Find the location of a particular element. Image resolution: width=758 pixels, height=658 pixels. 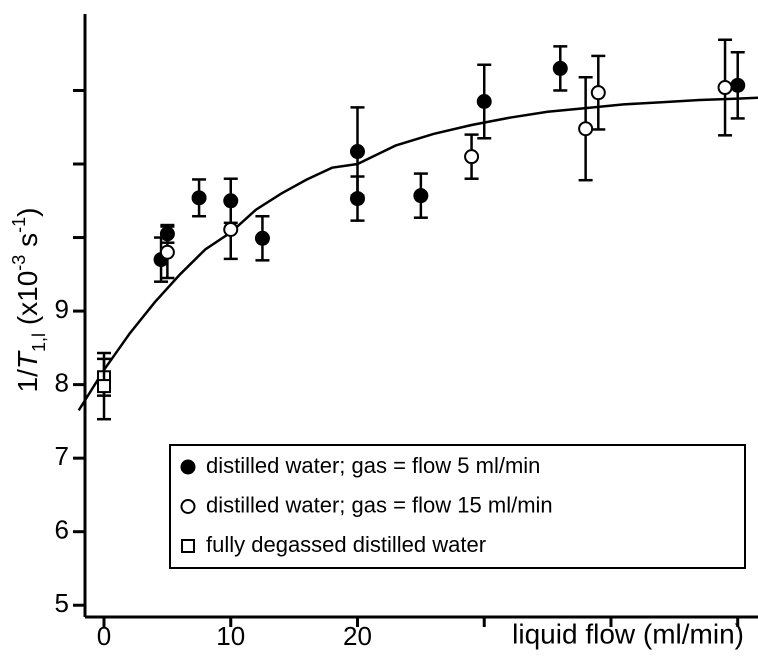

y-tick-label: 5 is located at coordinates (62, 603).